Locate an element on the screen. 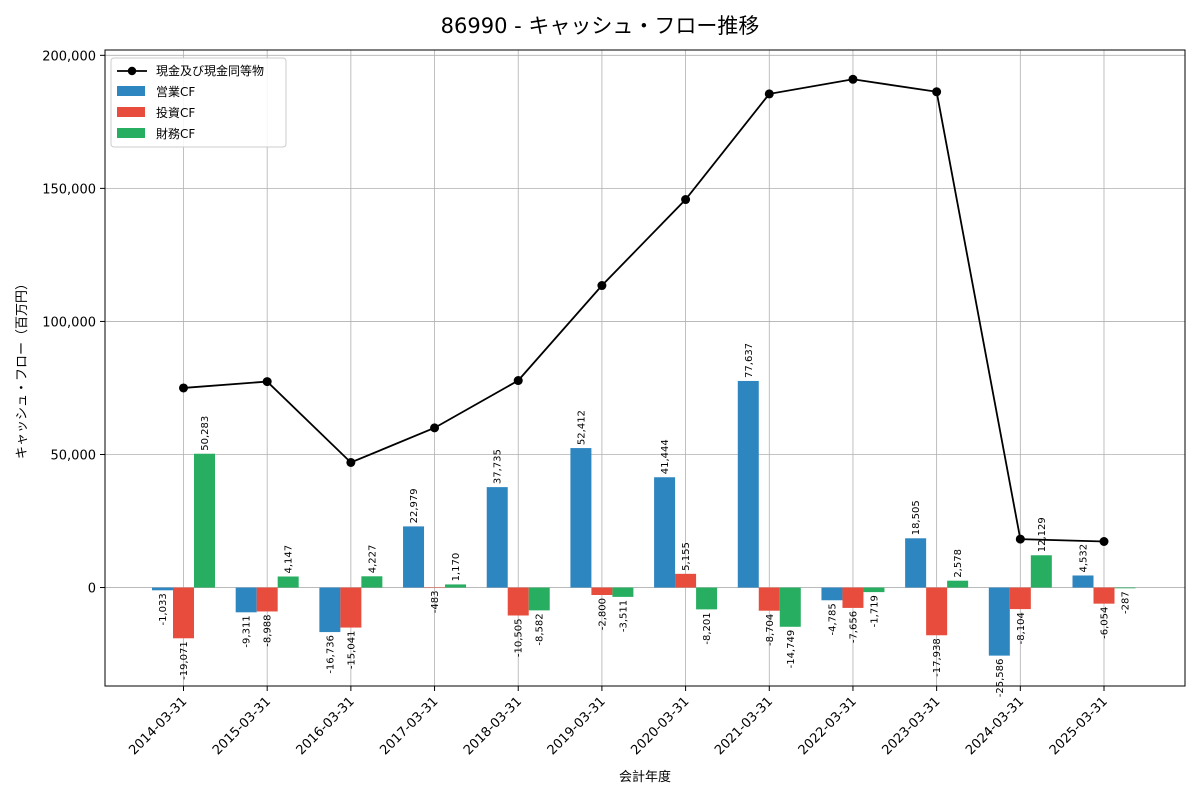 This screenshot has height=804, width=1200. legend: 現金及び現金同等物 営業CF 投資CF 財務CF is located at coordinates (198, 102).